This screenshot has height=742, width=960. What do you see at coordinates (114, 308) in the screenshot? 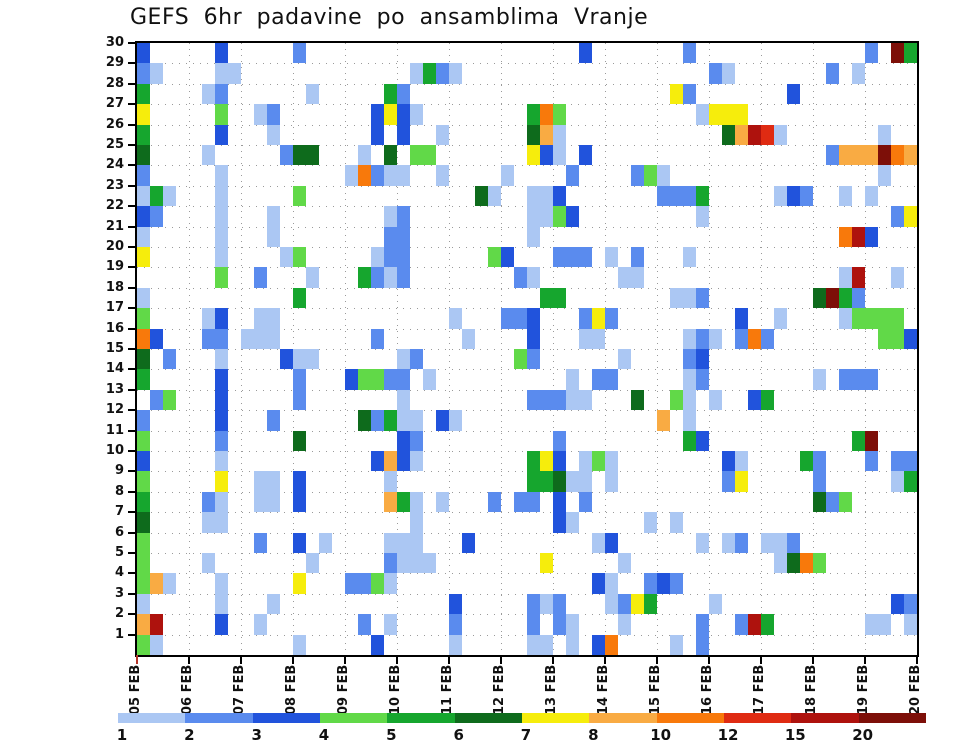
I see `y-tick-label: 17` at bounding box center [114, 308].